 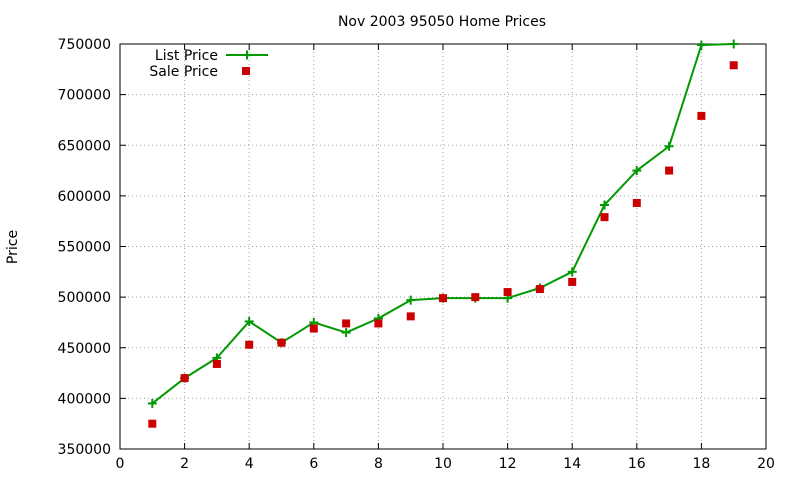 I want to click on y-axis-title: Price, so click(x=13, y=247).